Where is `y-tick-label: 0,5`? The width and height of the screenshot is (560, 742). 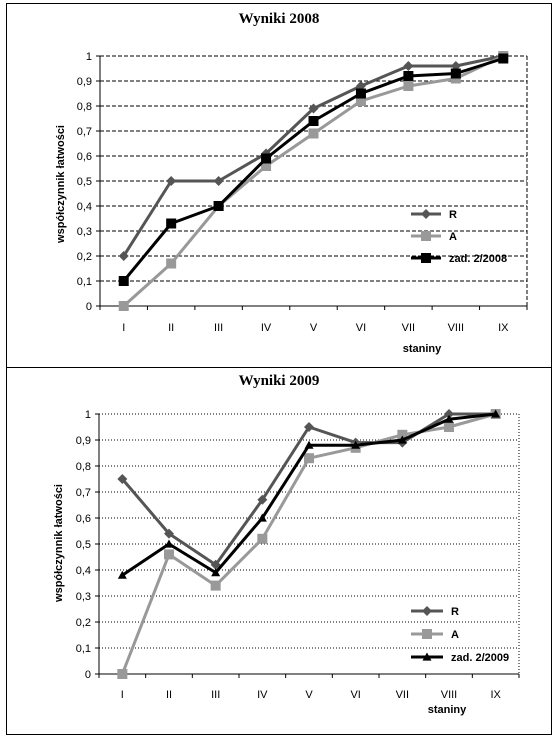 y-tick-label: 0,5 is located at coordinates (83, 545).